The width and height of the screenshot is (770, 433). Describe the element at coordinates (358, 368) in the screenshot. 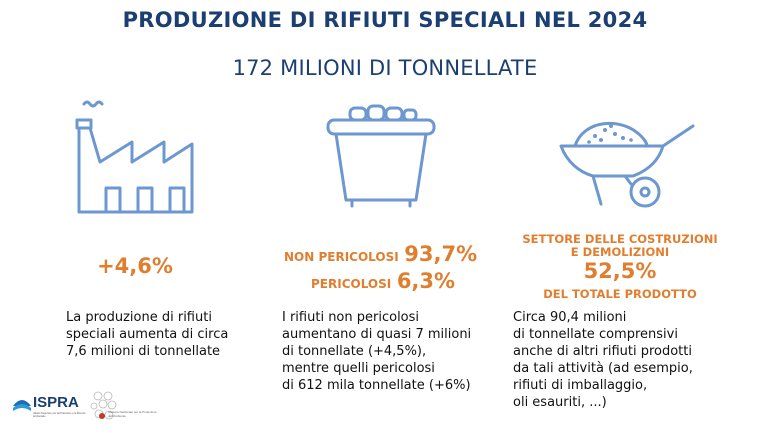

I see `description-line: mentre quelli pericolosi` at that location.